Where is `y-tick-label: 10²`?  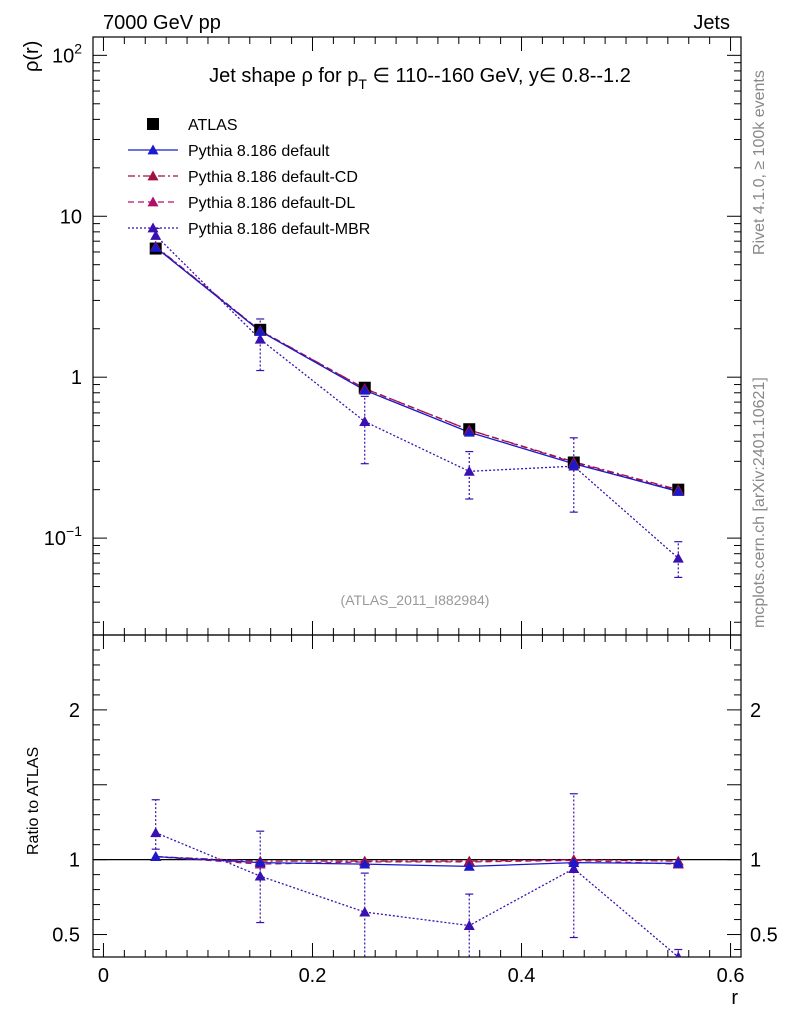
y-tick-label: 10² is located at coordinates (67, 53).